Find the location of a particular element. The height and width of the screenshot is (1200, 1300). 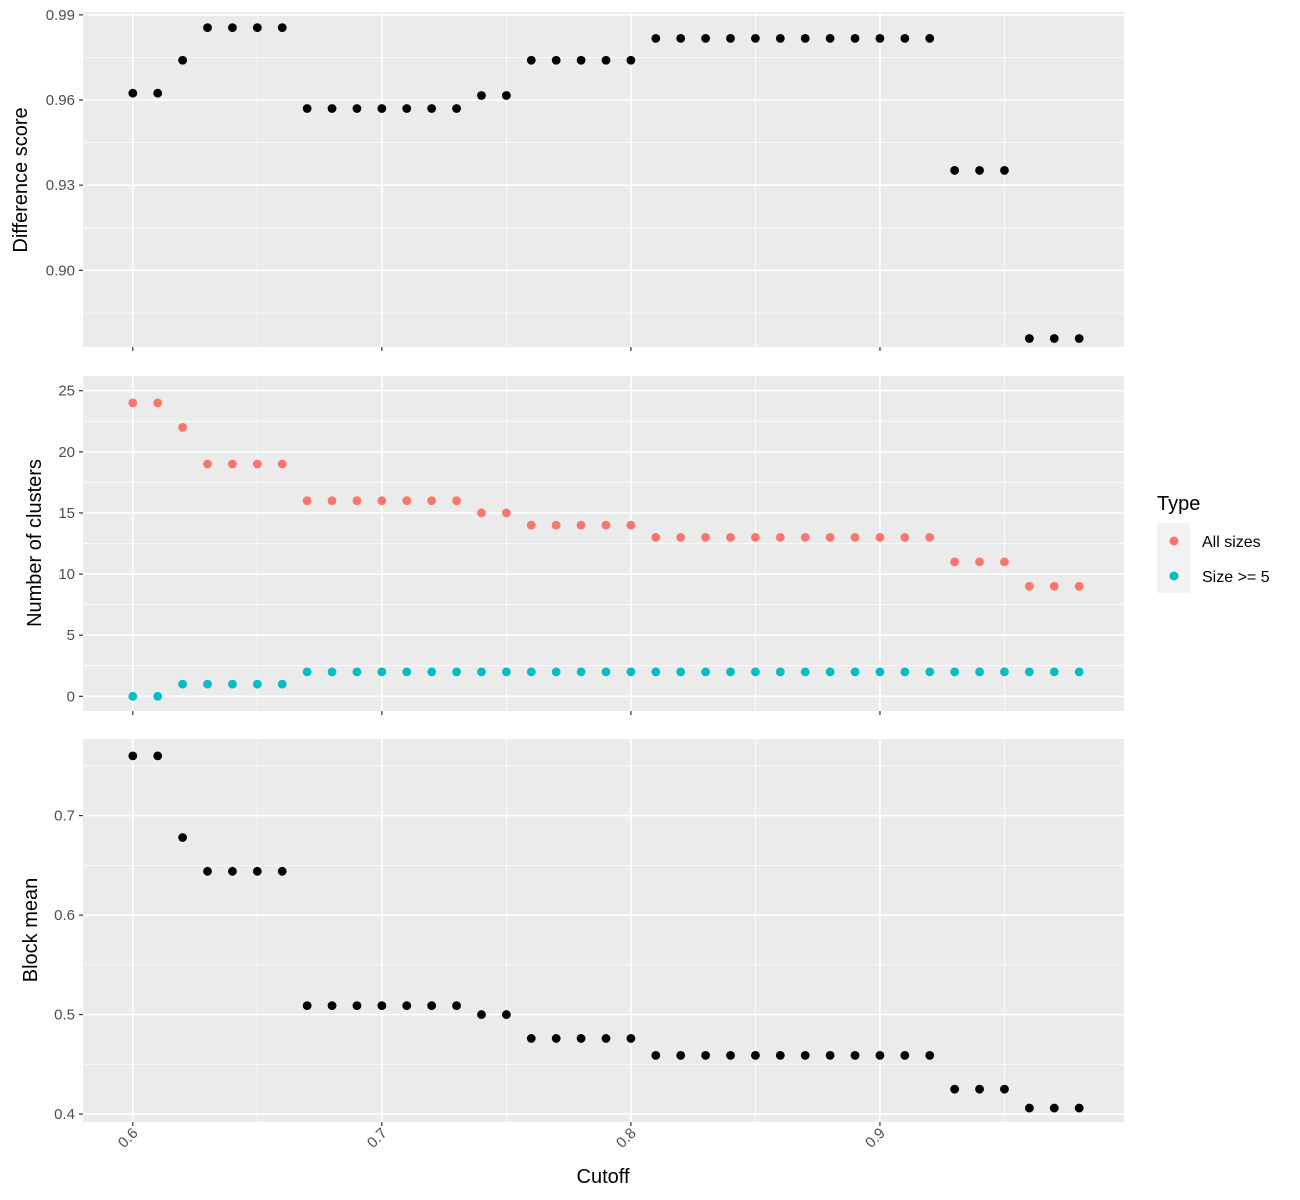

x-tick-label: 0.9 is located at coordinates (875, 1138).